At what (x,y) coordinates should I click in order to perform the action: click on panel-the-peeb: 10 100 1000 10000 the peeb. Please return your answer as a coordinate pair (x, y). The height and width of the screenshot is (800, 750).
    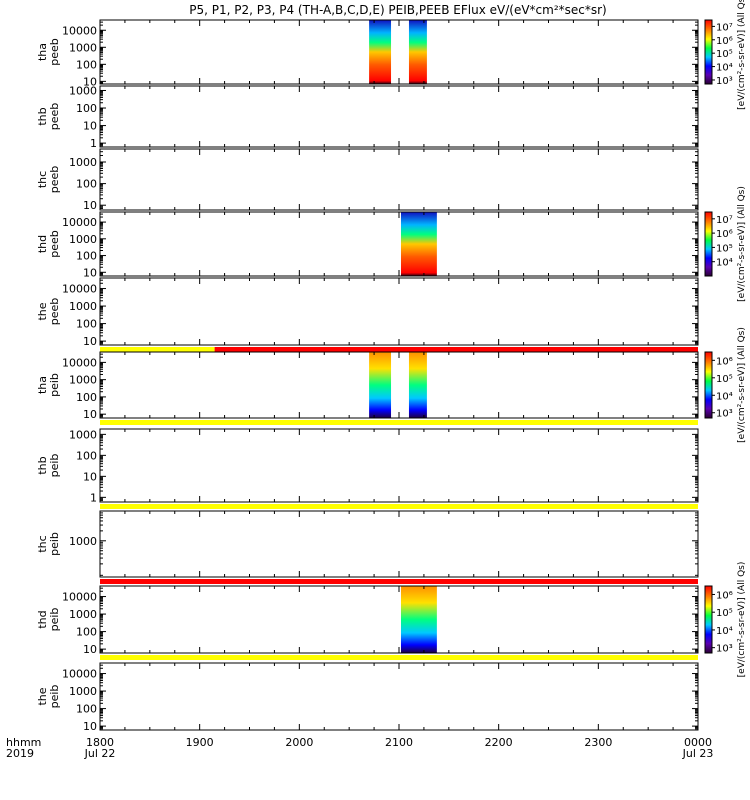
    Looking at the image, I should click on (367, 314).